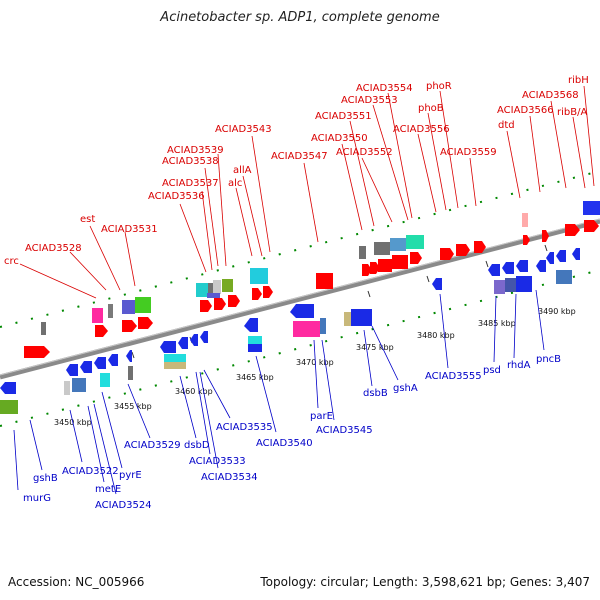  What do you see at coordinates (90, 471) in the screenshot?
I see `gene-label: ACIAD3522` at bounding box center [90, 471].